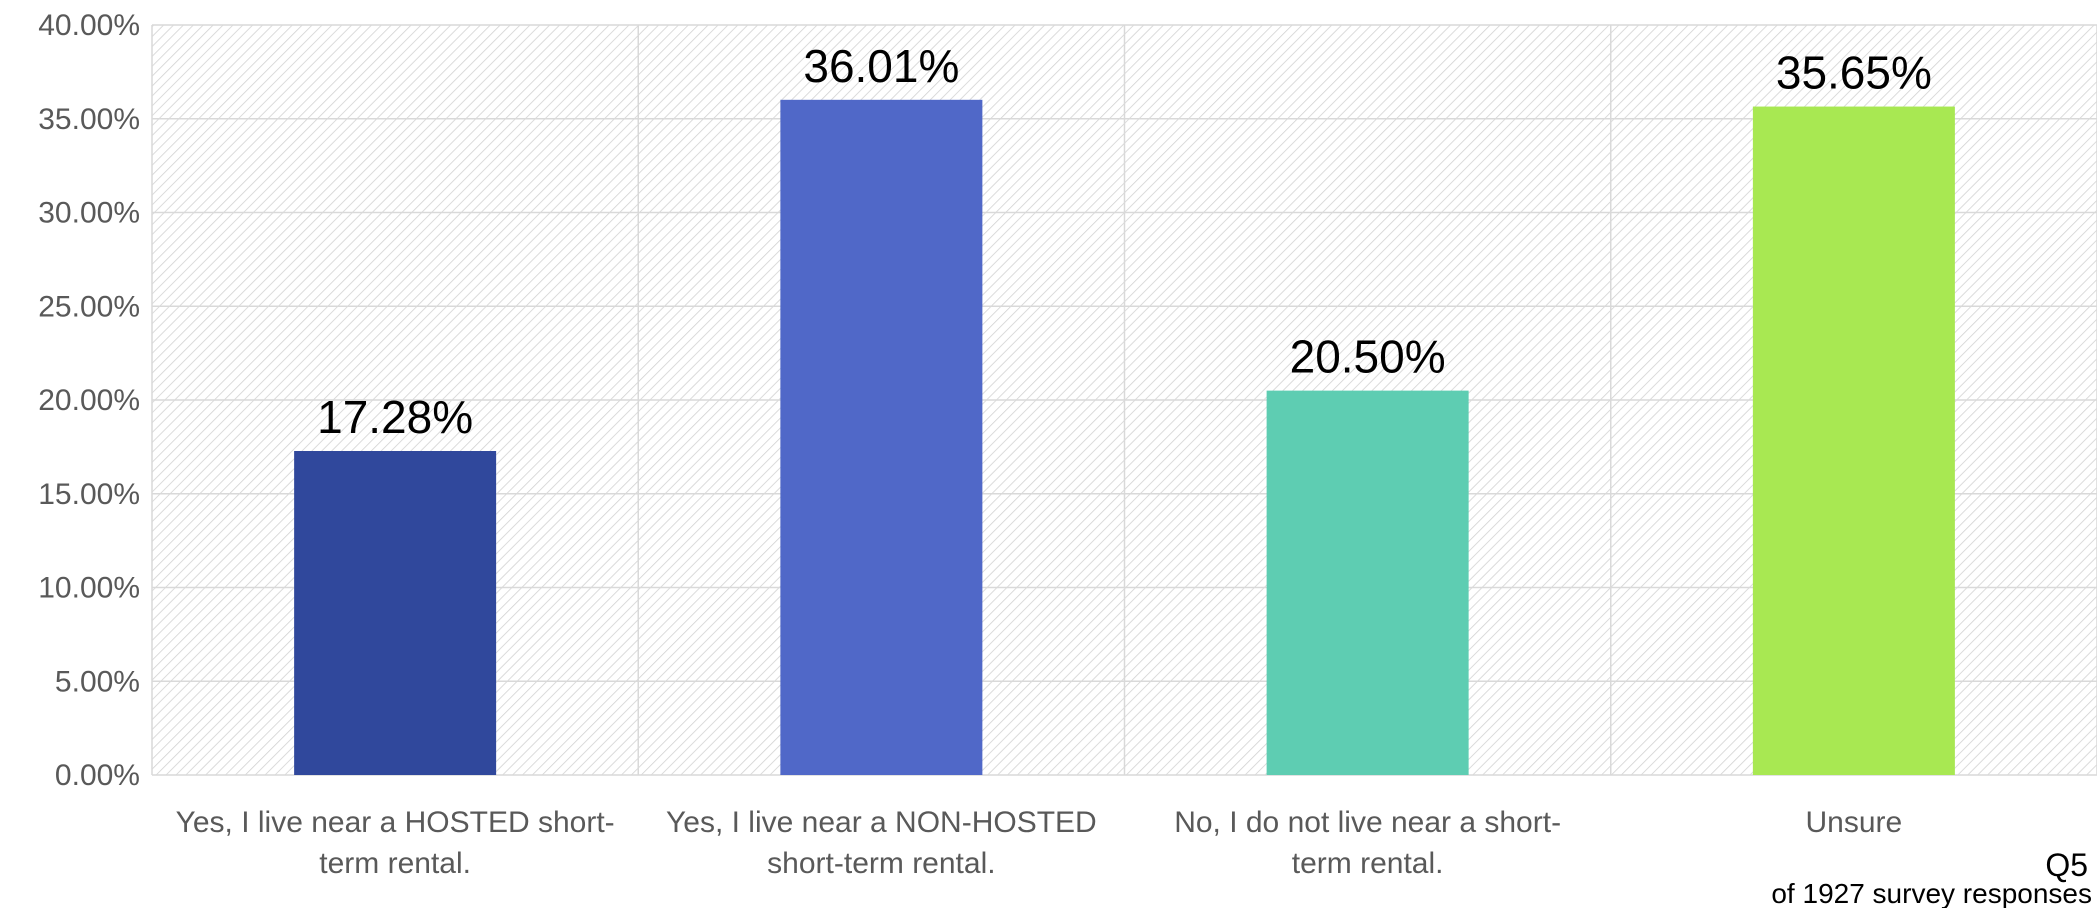  I want to click on data-label: 20.50%, so click(1368, 357).